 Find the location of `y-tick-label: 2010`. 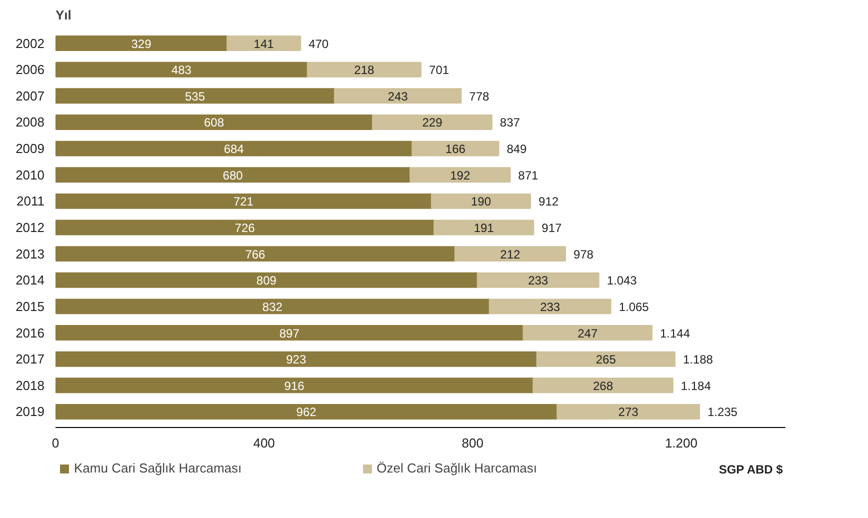

y-tick-label: 2010 is located at coordinates (30, 174).